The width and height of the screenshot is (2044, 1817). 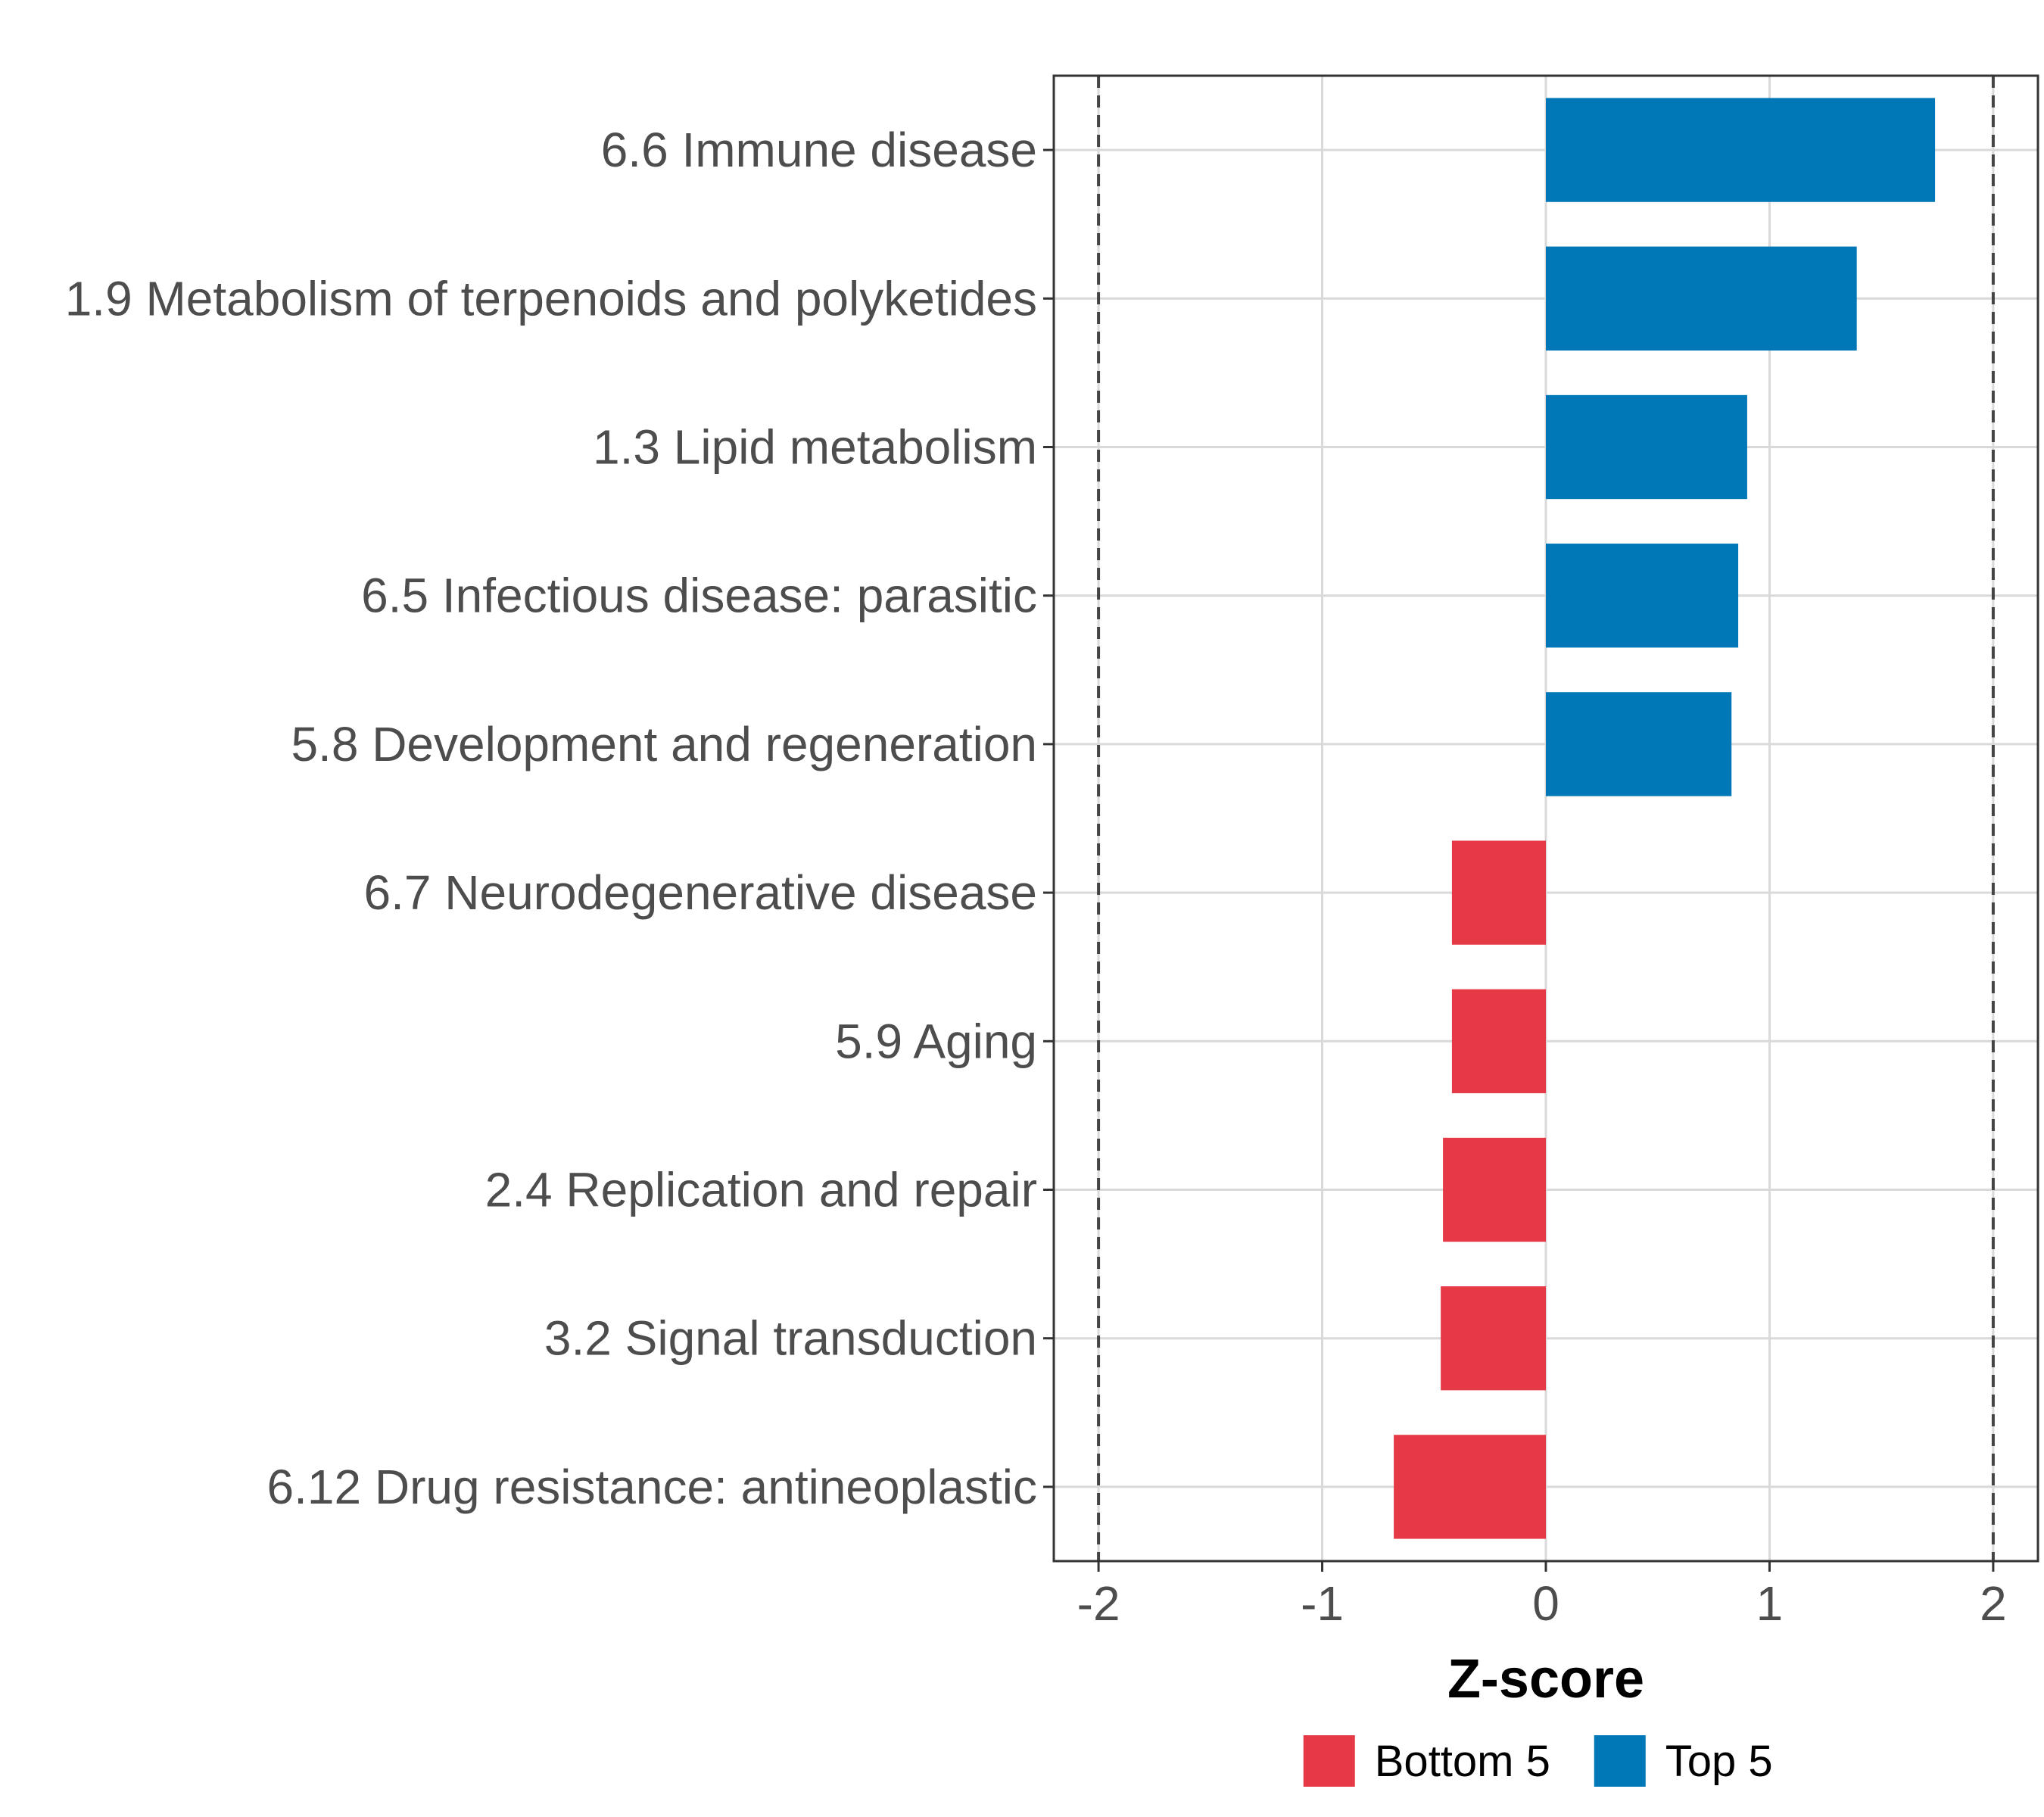 What do you see at coordinates (1545, 1679) in the screenshot?
I see `x-axis-title: Z-score` at bounding box center [1545, 1679].